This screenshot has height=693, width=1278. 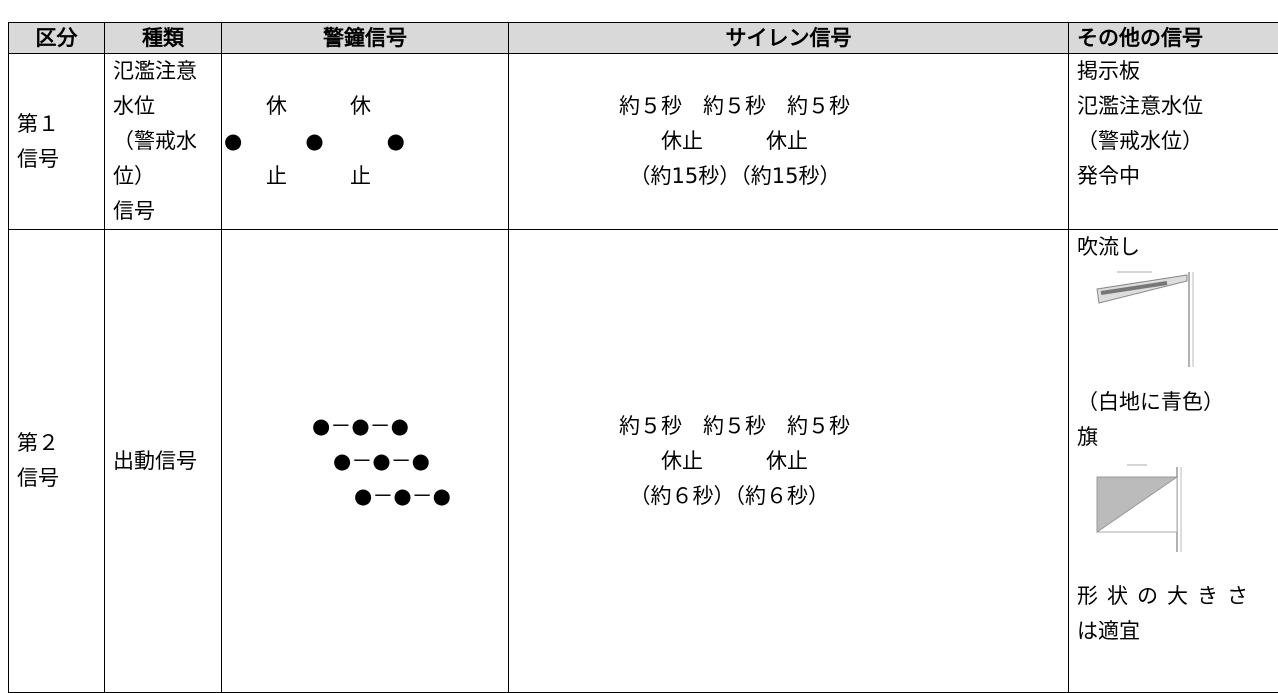 What do you see at coordinates (1137, 507) in the screenshot?
I see `flag-sketch` at bounding box center [1137, 507].